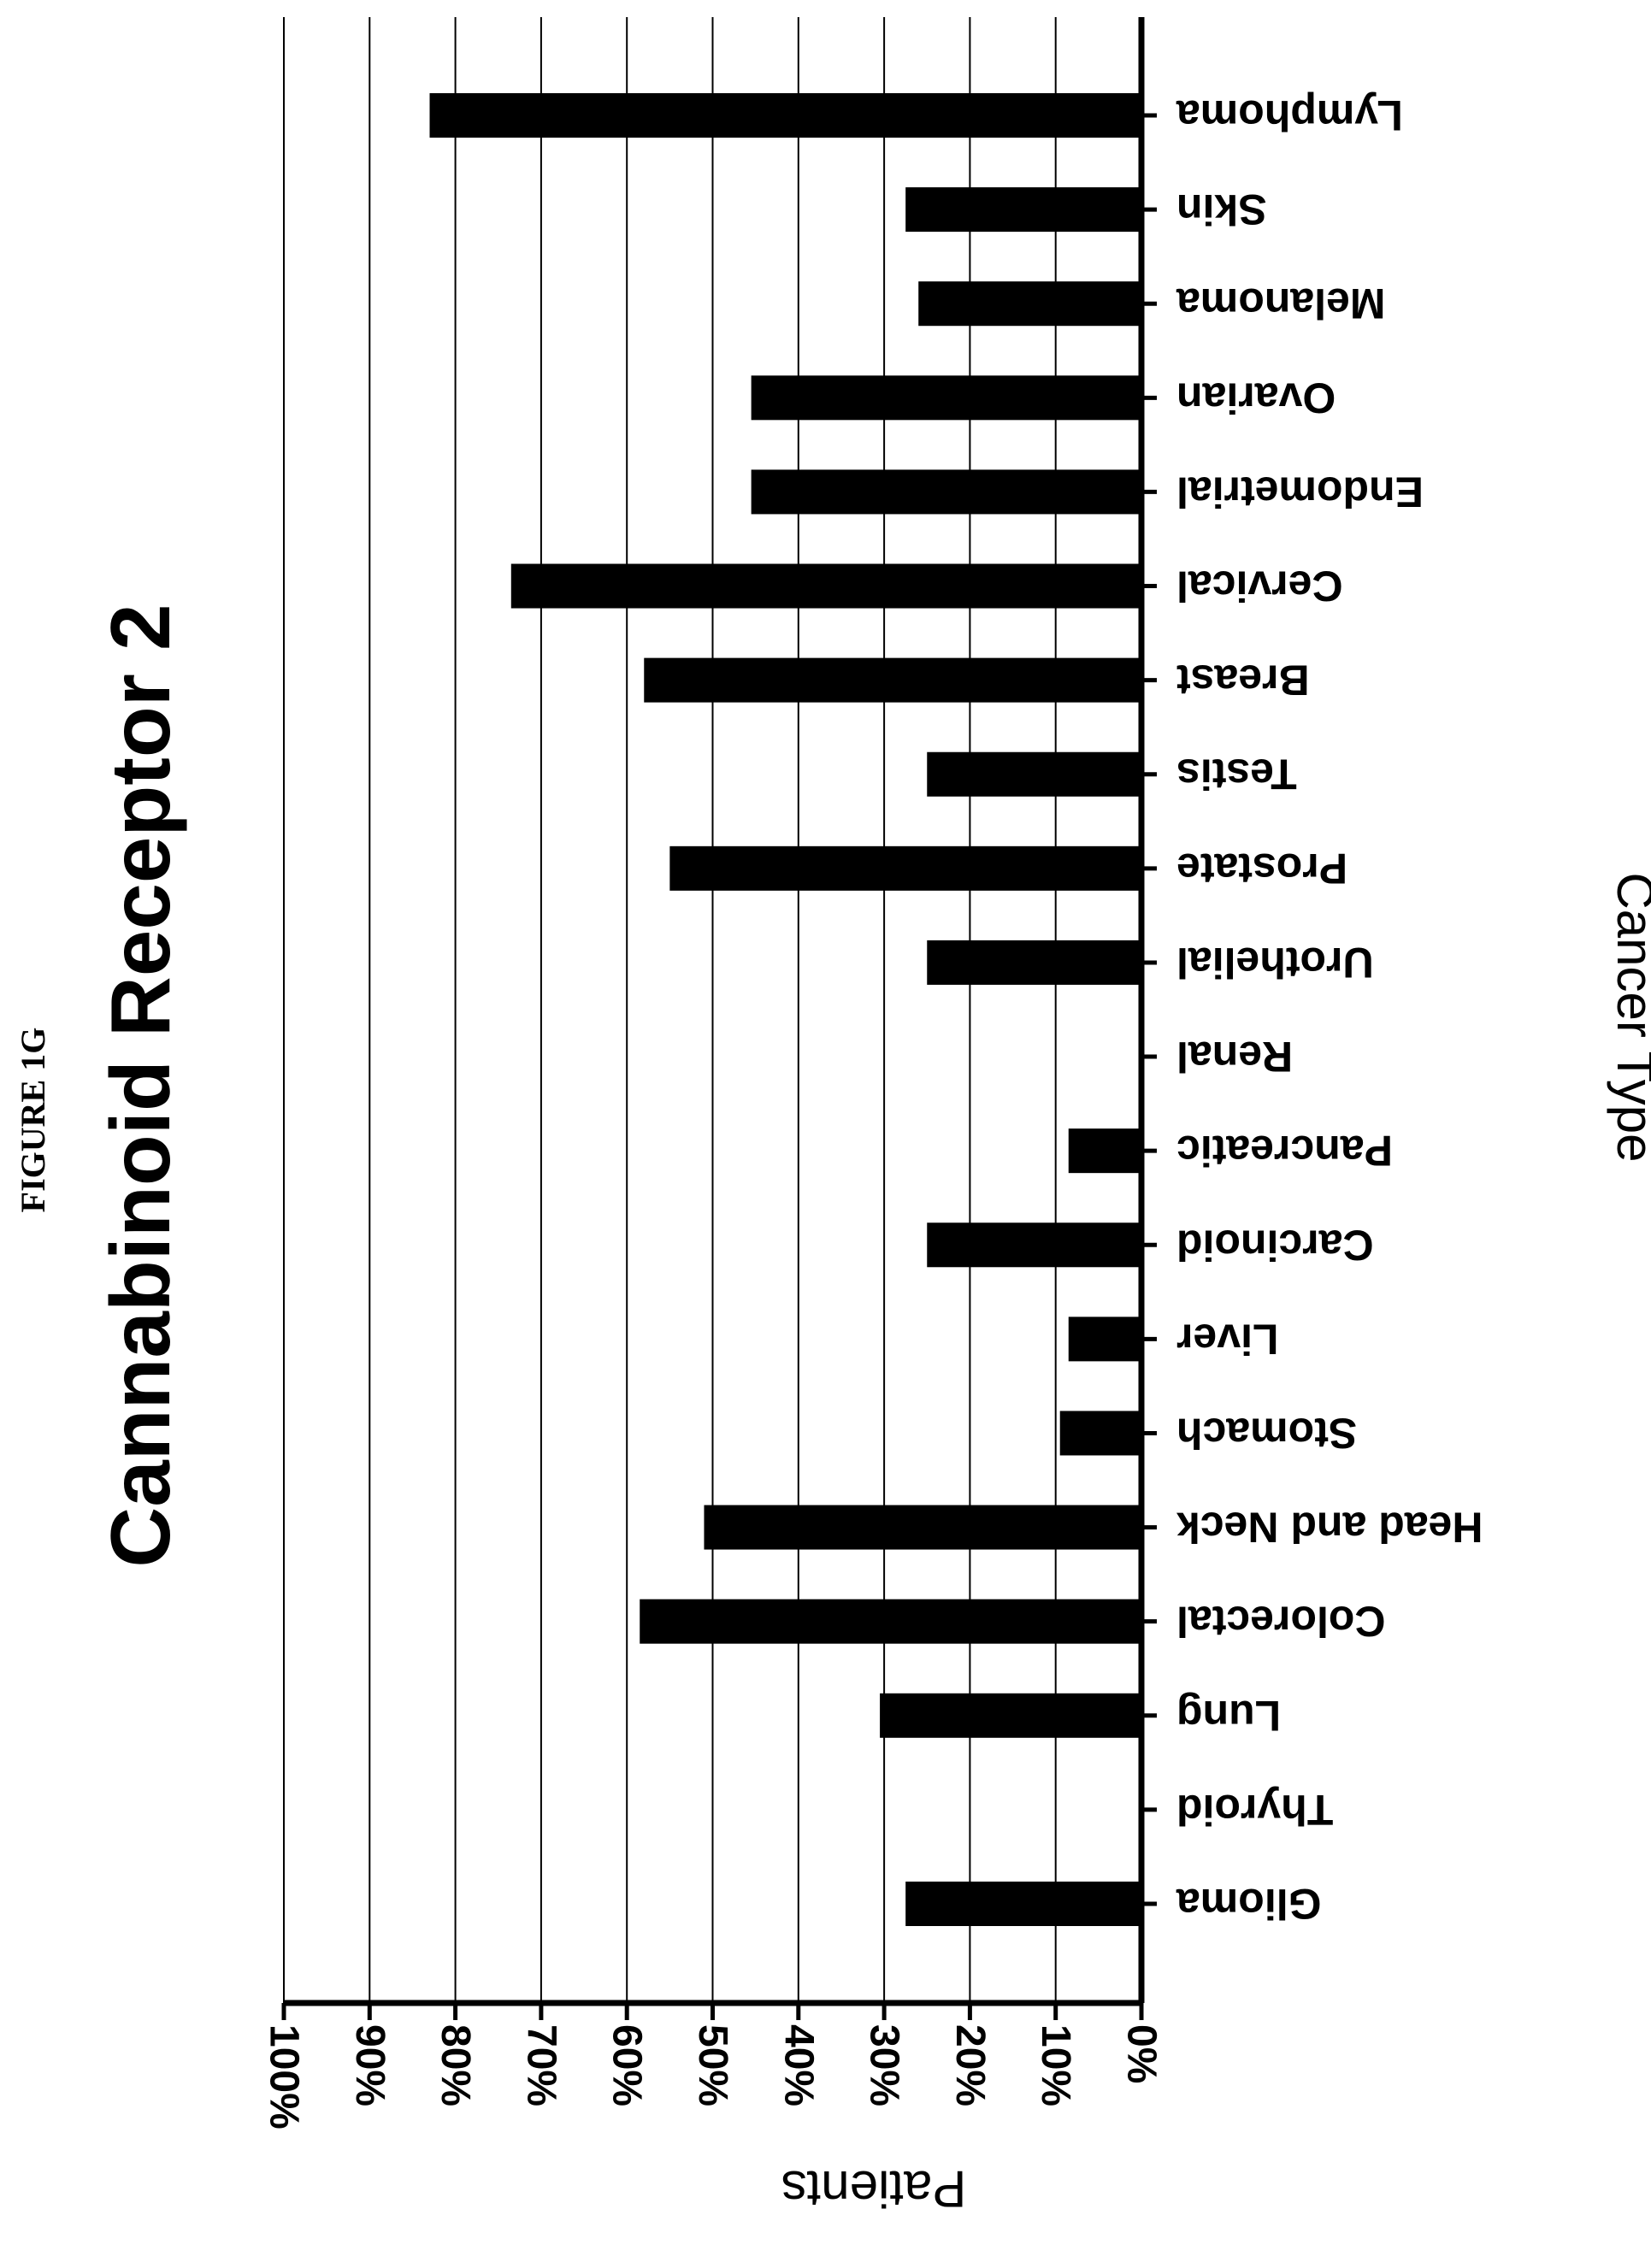 This screenshot has width=1651, height=2268. Describe the element at coordinates (1267, 1433) in the screenshot. I see `category-label: Stomach` at that location.